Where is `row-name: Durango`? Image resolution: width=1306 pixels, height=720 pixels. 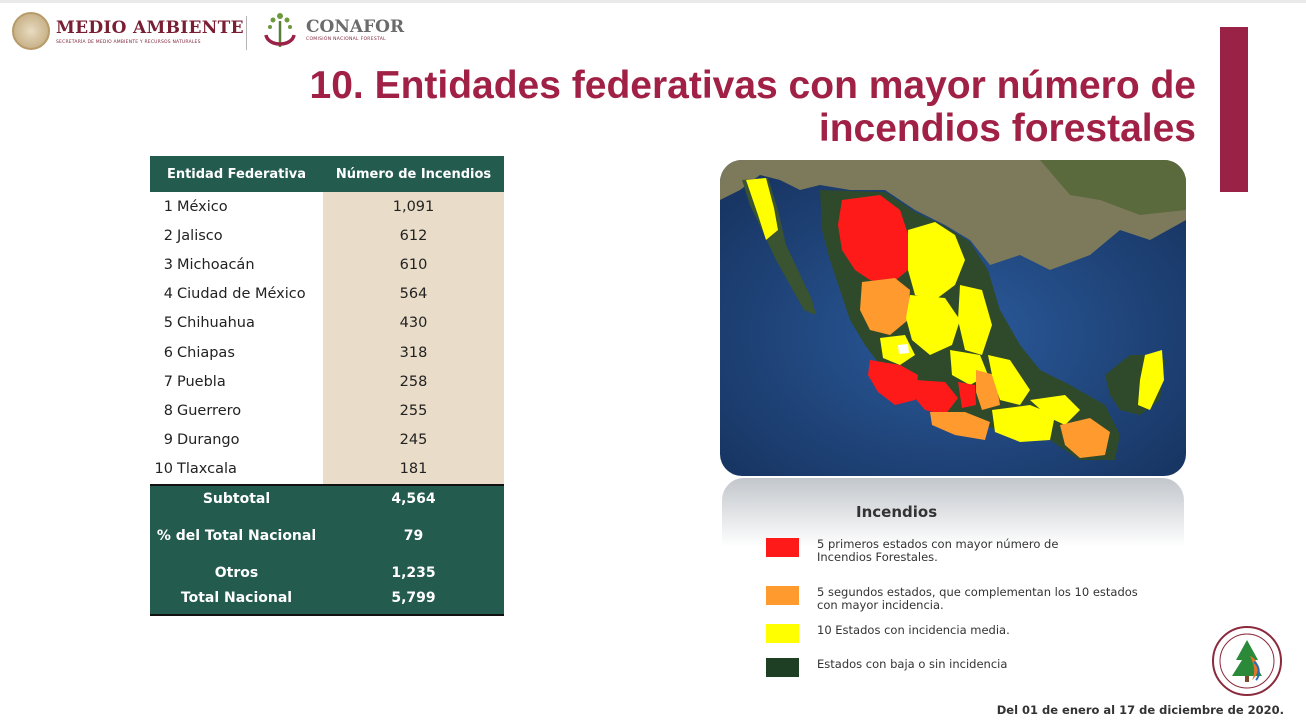
row-name: Durango is located at coordinates (208, 440).